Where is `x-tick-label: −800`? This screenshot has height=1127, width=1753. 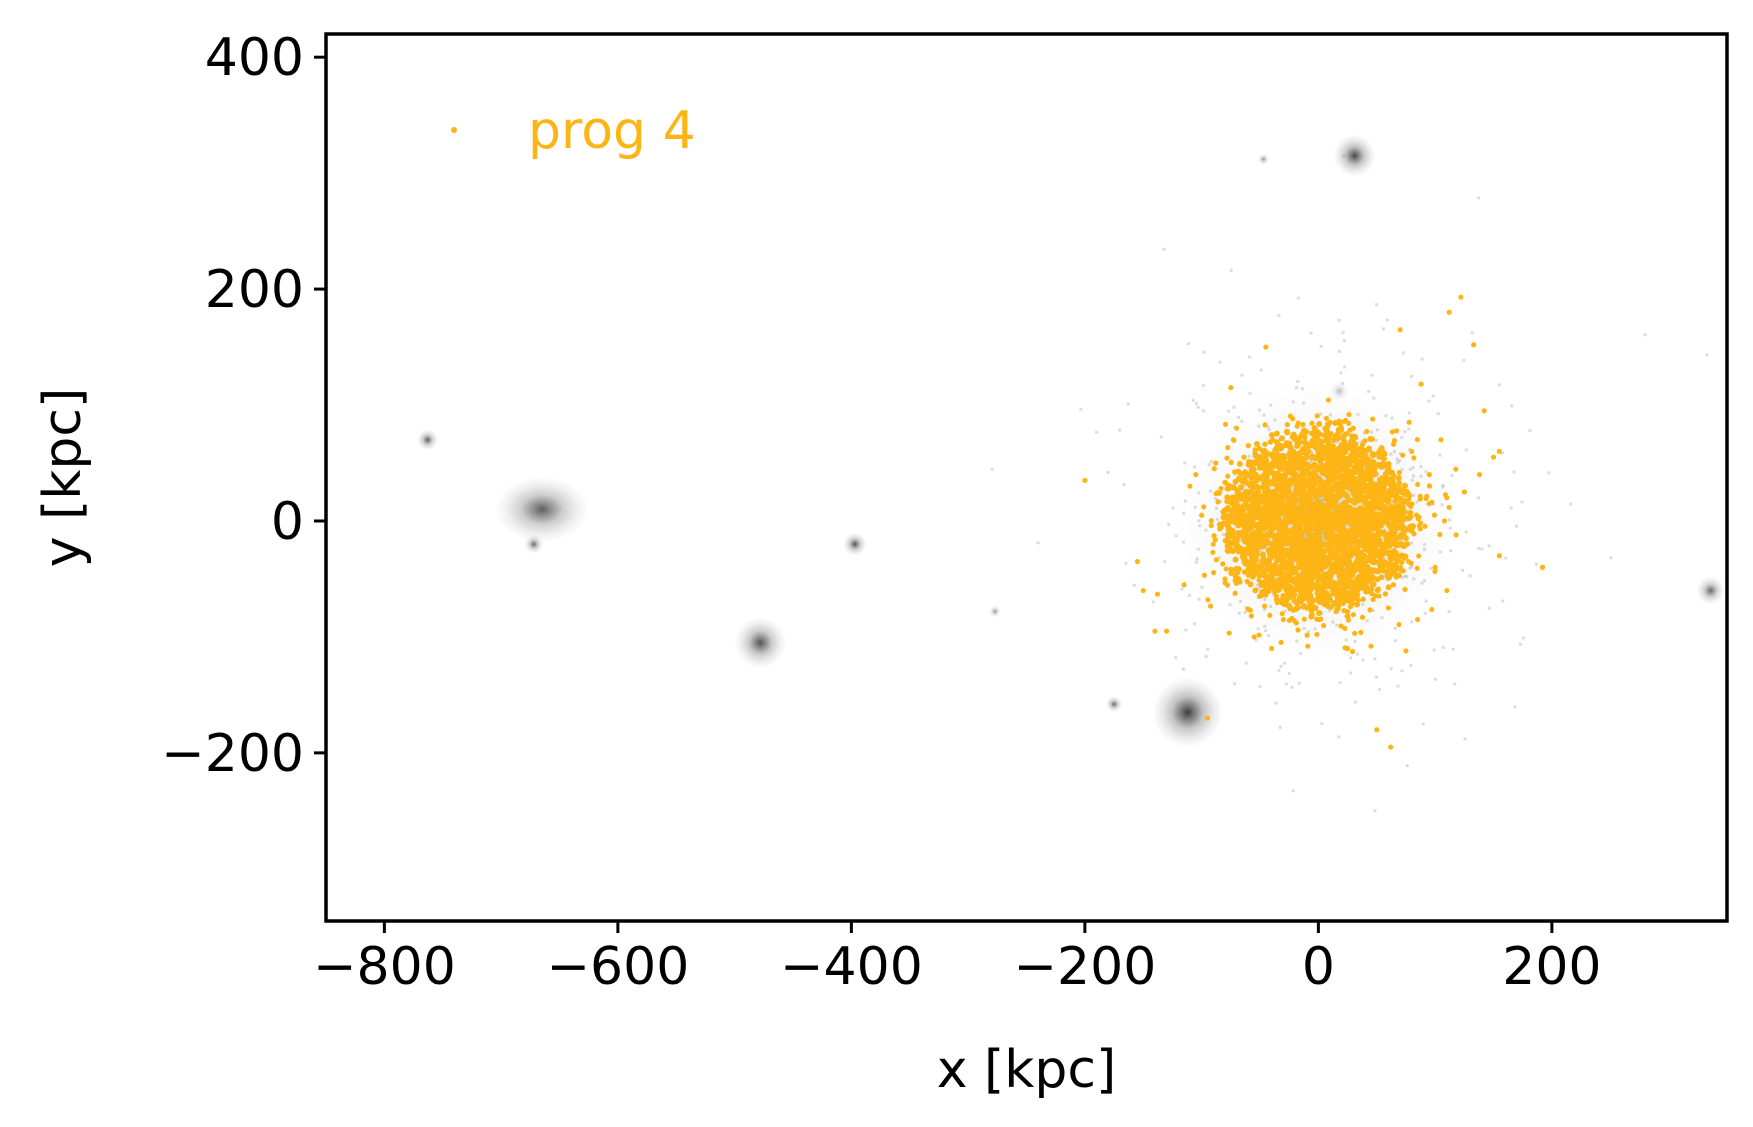 x-tick-label: −800 is located at coordinates (384, 967).